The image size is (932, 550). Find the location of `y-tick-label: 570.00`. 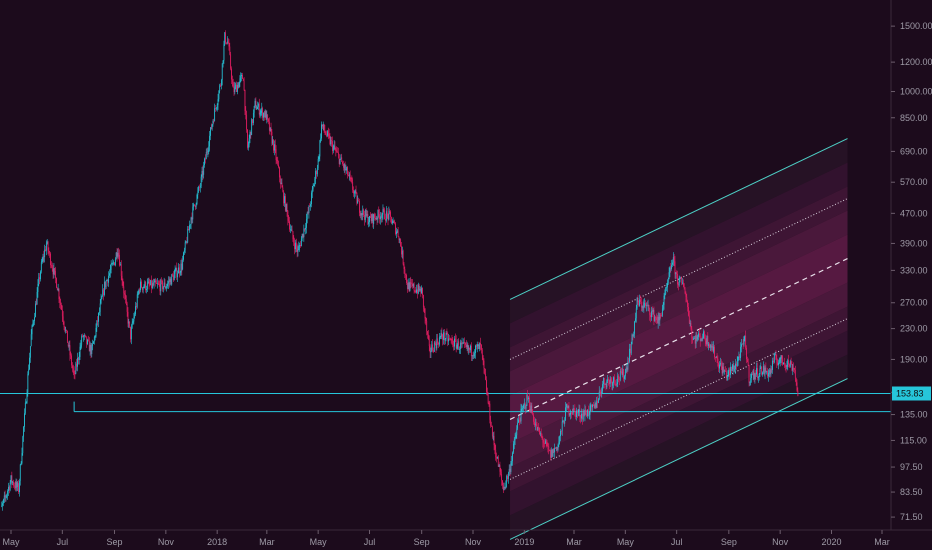

y-tick-label: 570.00 is located at coordinates (914, 182).